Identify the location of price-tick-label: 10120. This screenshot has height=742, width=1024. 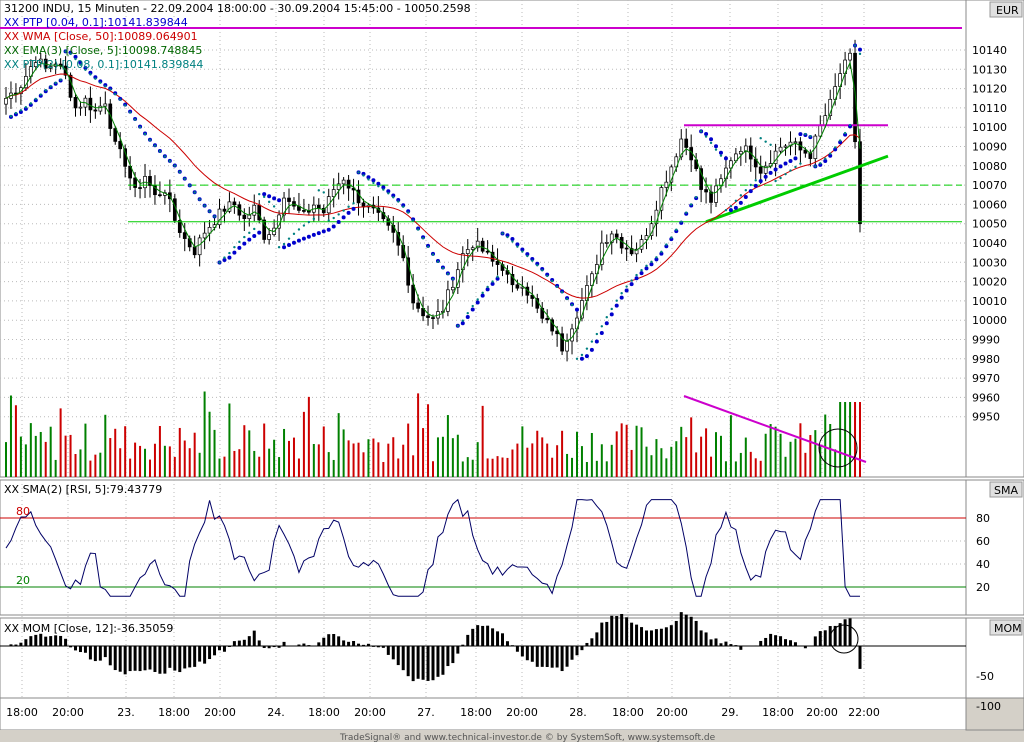
(989, 89).